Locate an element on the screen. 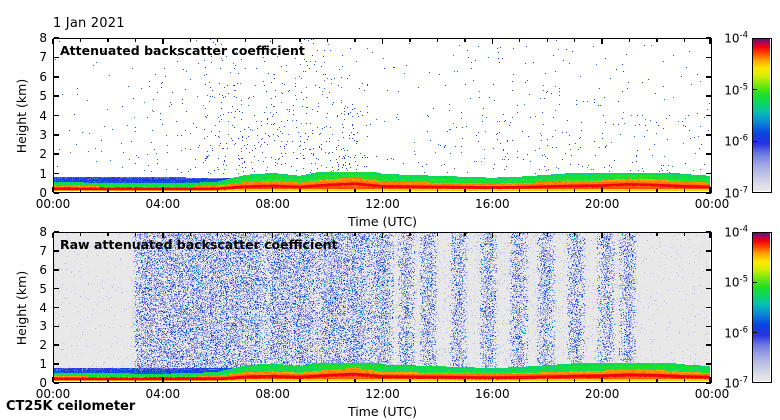  colorbar-gradient-raw-attenuated-backscatter is located at coordinates (761, 307).